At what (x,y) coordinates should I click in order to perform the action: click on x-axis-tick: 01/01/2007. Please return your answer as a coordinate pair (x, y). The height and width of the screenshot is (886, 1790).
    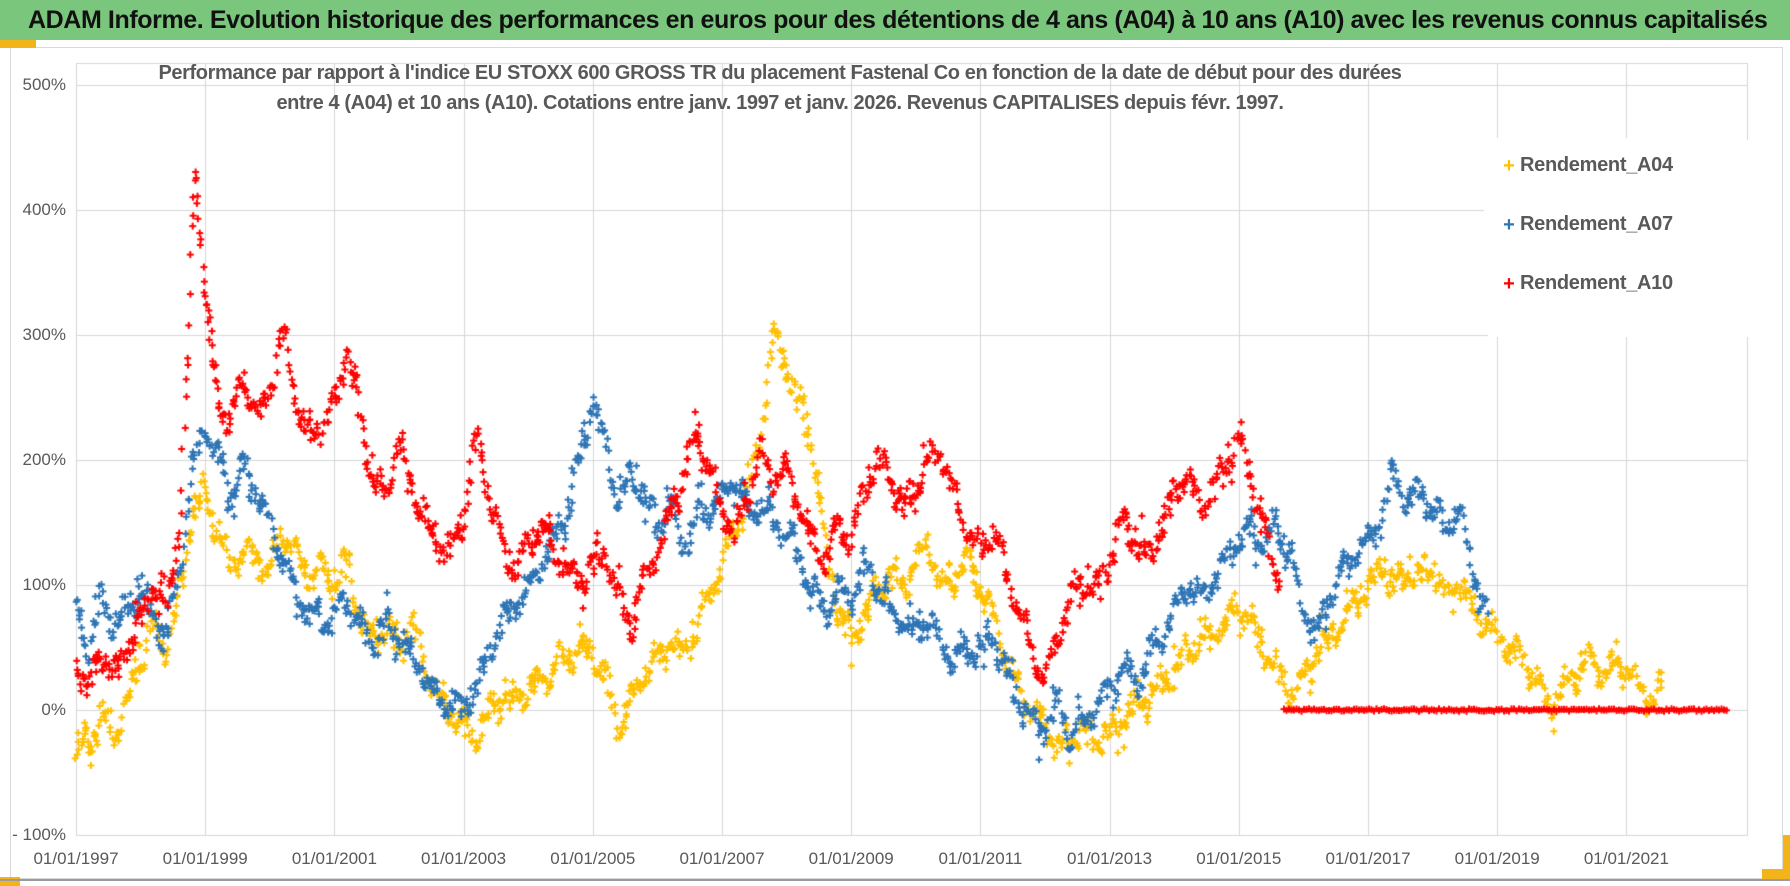
    Looking at the image, I should click on (722, 858).